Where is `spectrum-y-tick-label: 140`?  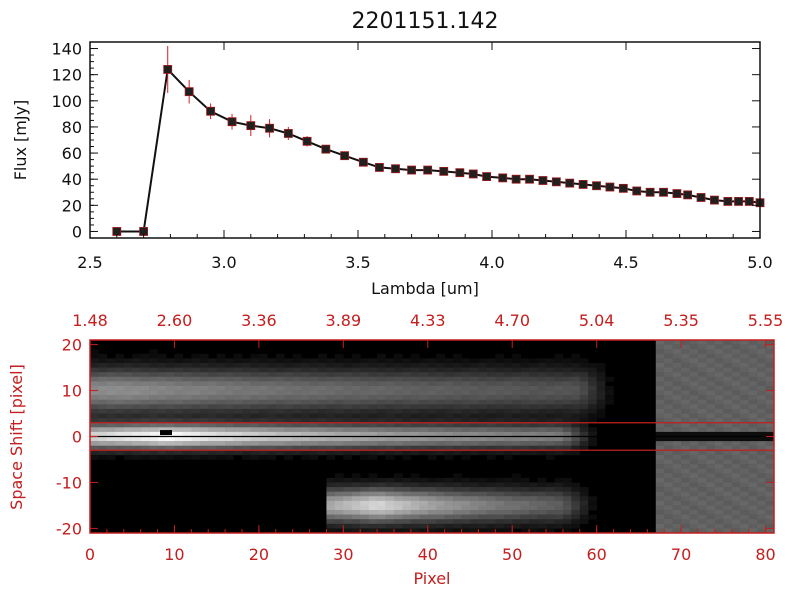 spectrum-y-tick-label: 140 is located at coordinates (66, 49).